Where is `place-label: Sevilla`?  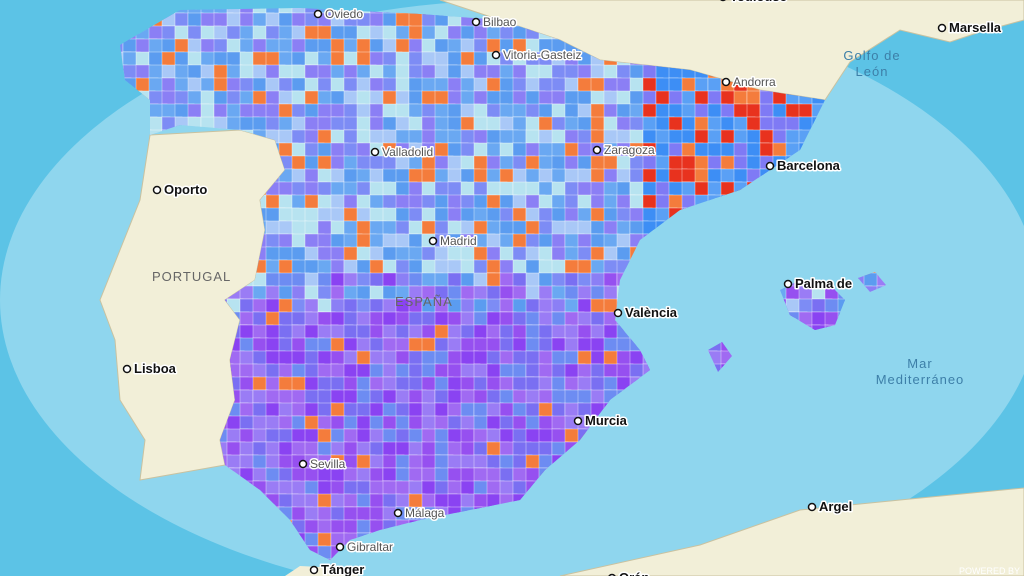
place-label: Sevilla is located at coordinates (328, 464).